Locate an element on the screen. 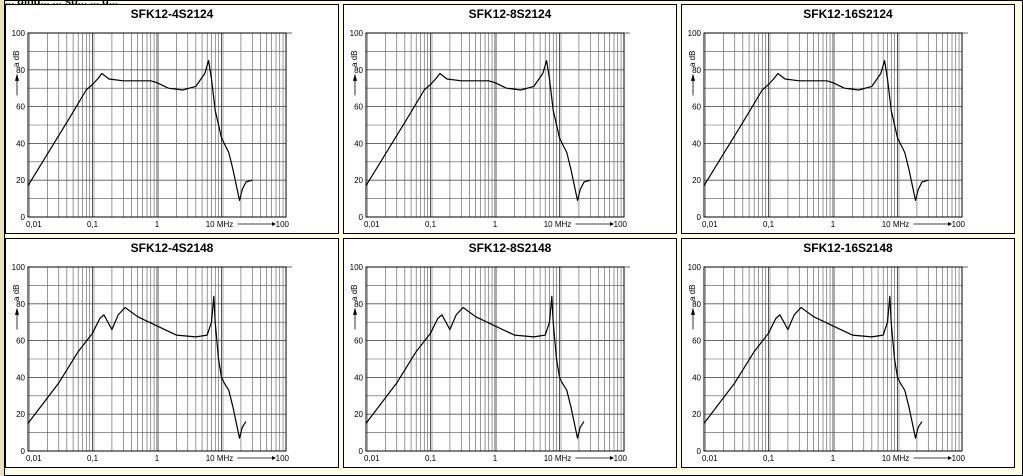 This screenshot has width=1023, height=476. chart-title: SFK12-16S2148 is located at coordinates (848, 248).